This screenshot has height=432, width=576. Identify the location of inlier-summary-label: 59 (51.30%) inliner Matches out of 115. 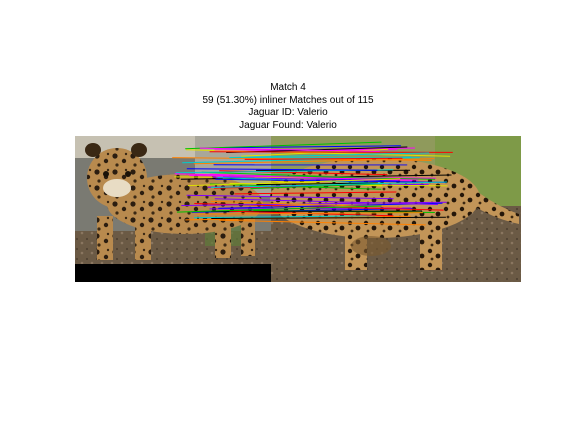
(288, 100).